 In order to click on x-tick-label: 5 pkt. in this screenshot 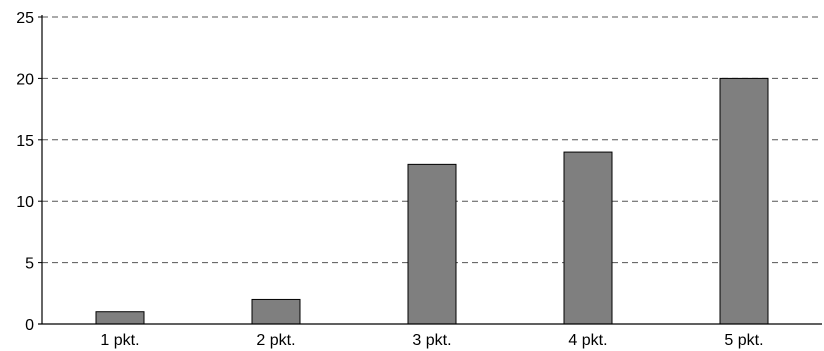, I will do `click(743, 340)`.